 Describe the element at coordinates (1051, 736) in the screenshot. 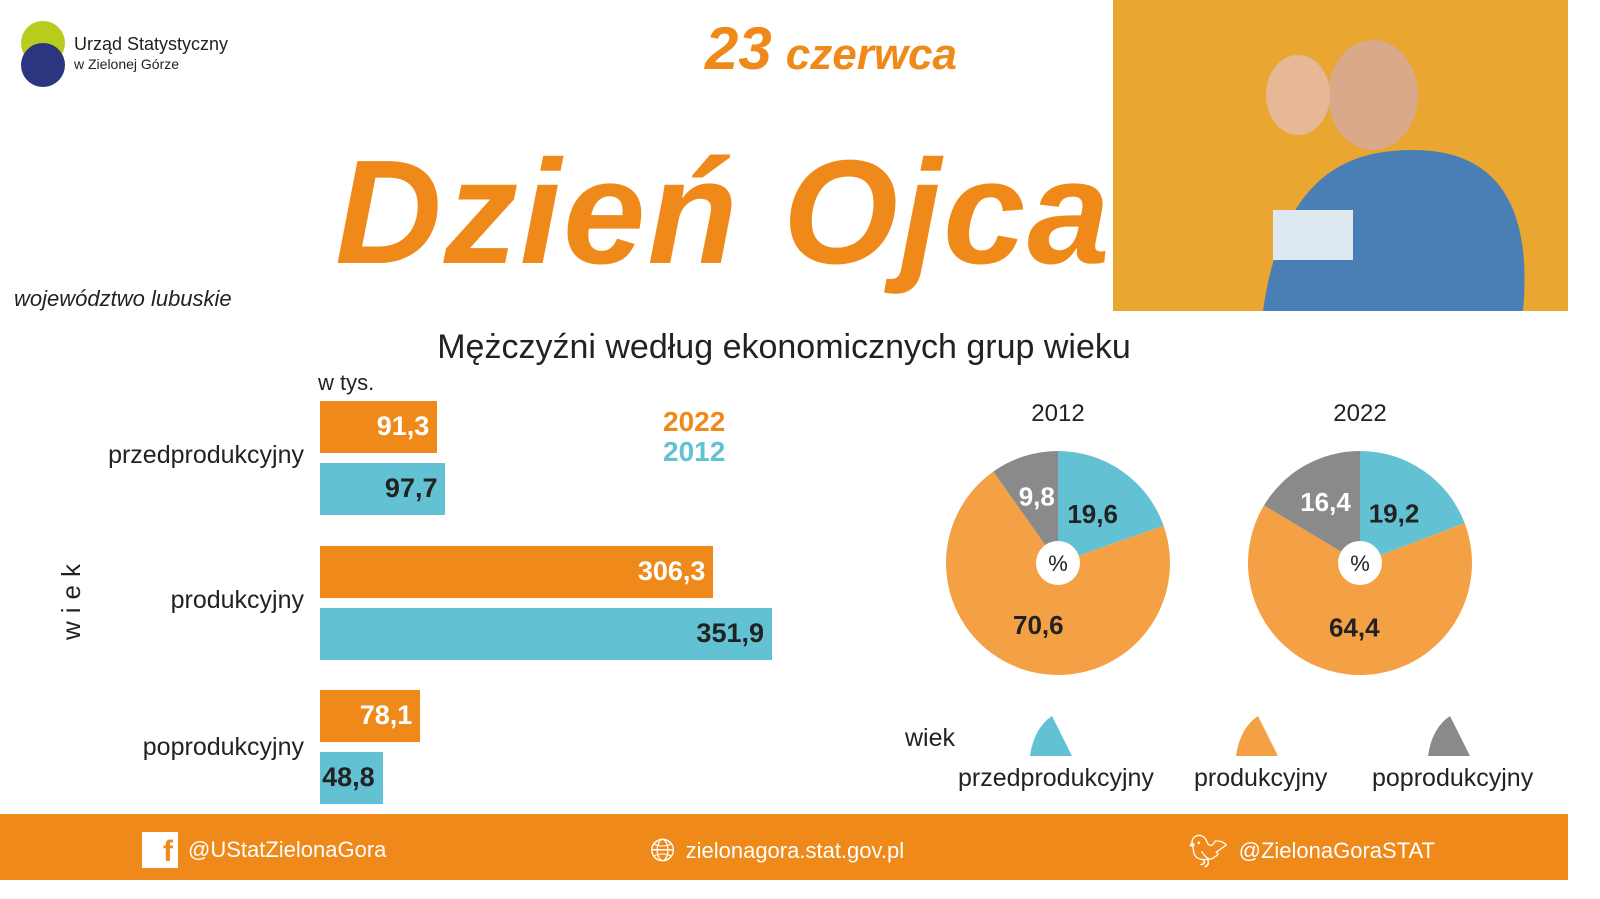

I see `legend-swatch-przedprodukcyjny` at that location.